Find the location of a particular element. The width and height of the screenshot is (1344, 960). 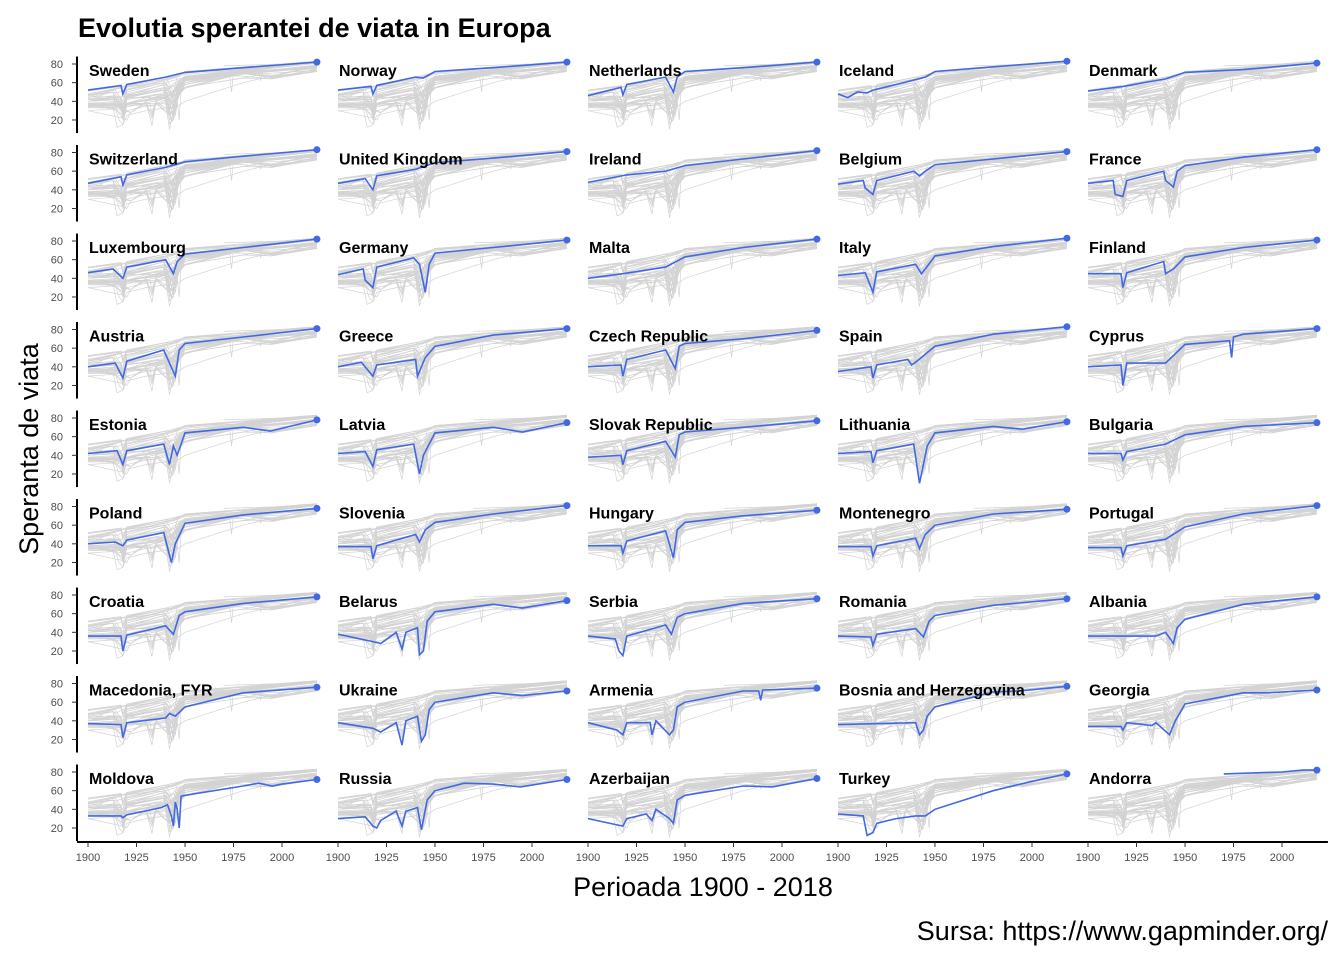

chart-title: Evolutia sperantei de viata in Europa is located at coordinates (315, 28).